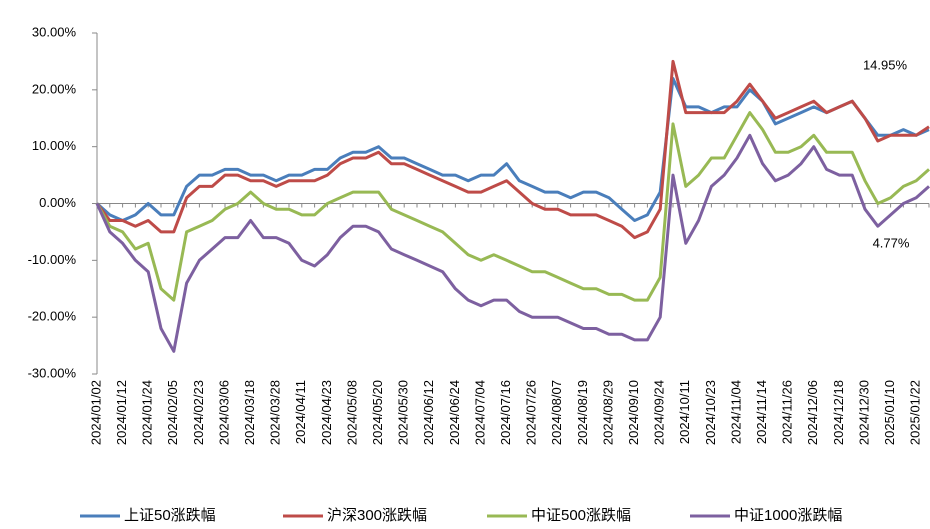 This screenshot has height=529, width=930. Describe the element at coordinates (787, 412) in the screenshot. I see `x-tick-label: 2024/11/26` at that location.